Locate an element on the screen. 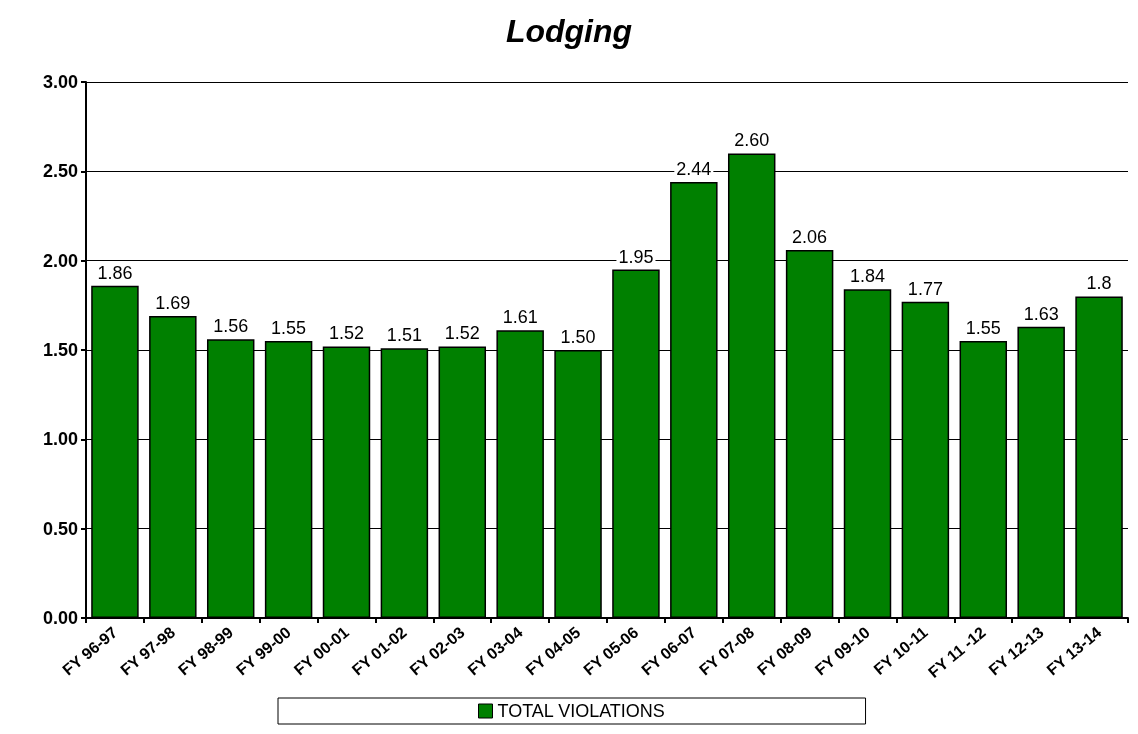 Image resolution: width=1138 pixels, height=734 pixels. data-label: 1.56 is located at coordinates (231, 326).